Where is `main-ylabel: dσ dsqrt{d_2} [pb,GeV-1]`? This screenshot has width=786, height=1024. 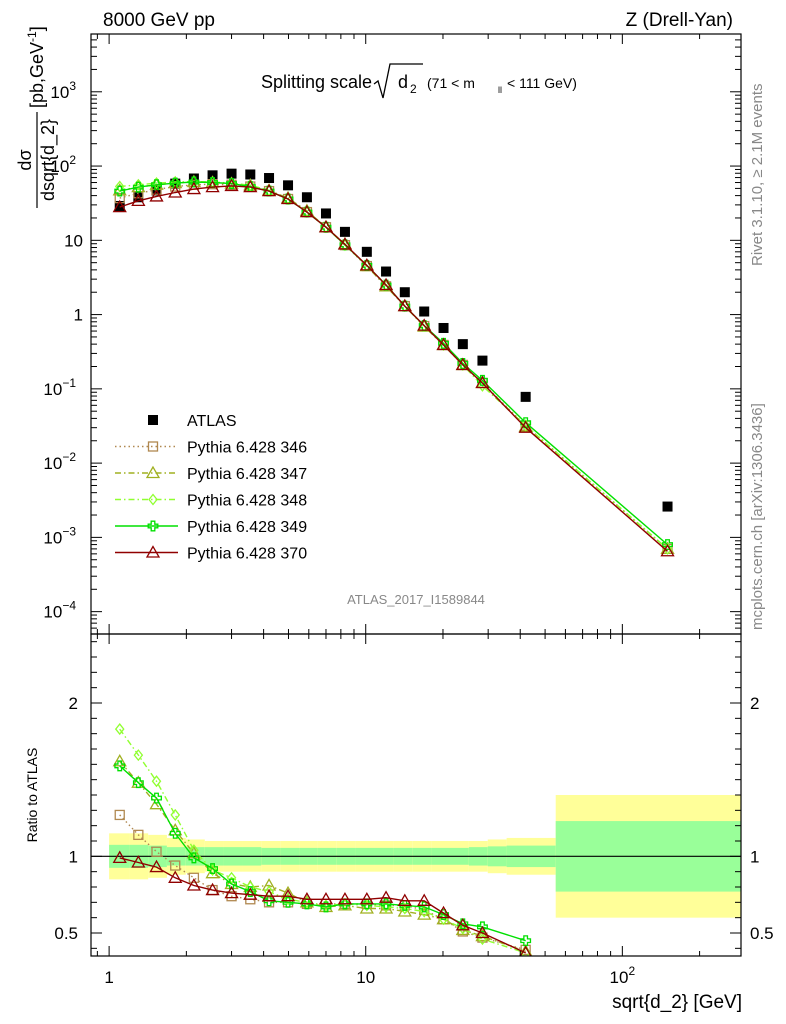 main-ylabel: dσ dsqrt{d_2} [pb,GeV-1] is located at coordinates (37, 117).